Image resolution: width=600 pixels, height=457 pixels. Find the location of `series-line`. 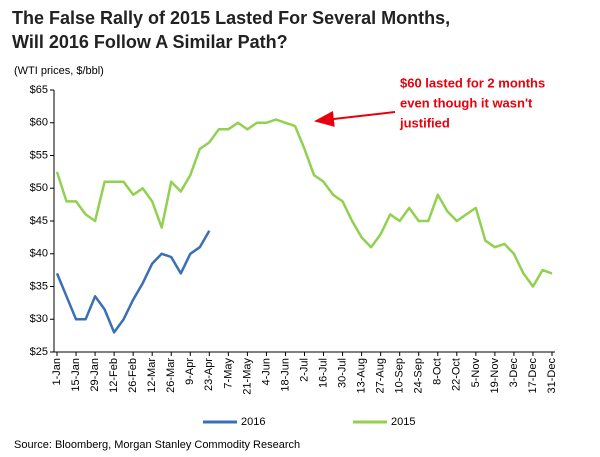

series-line is located at coordinates (133, 282).